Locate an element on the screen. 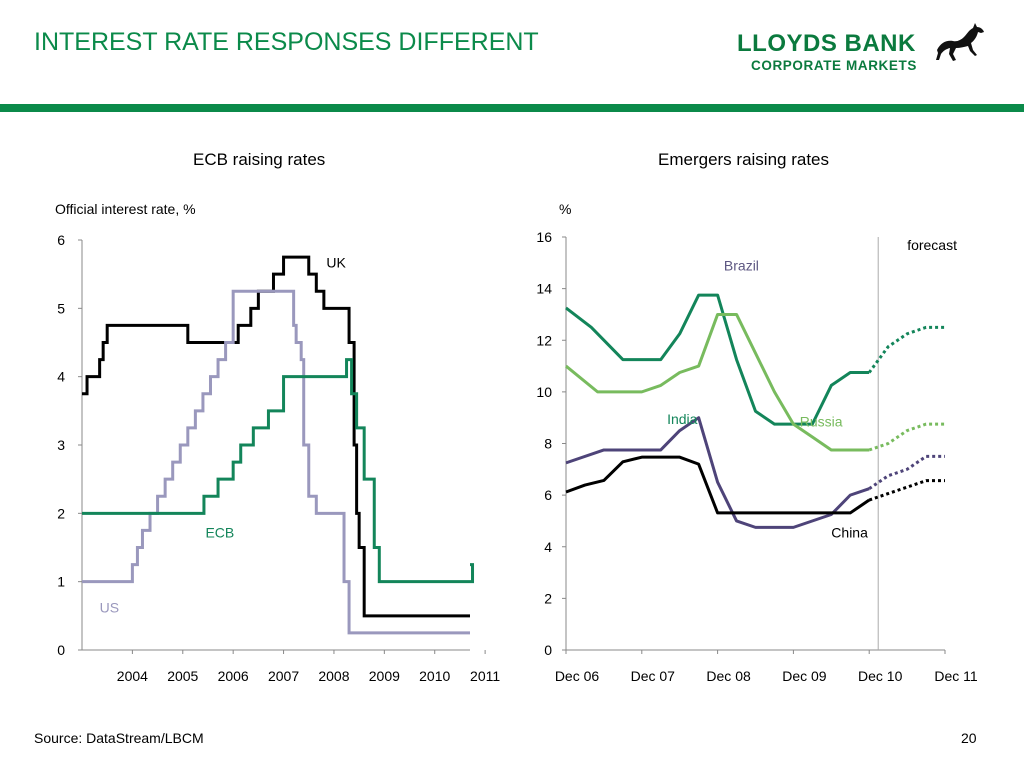  right-x-tick-label: Dec 11 is located at coordinates (956, 676).